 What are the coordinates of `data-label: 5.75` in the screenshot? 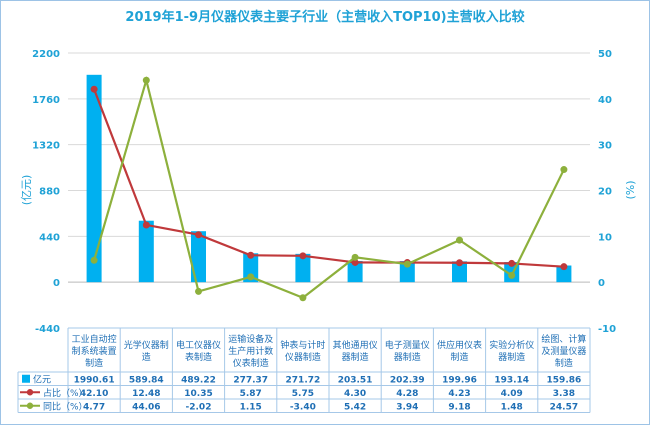 It's located at (303, 394).